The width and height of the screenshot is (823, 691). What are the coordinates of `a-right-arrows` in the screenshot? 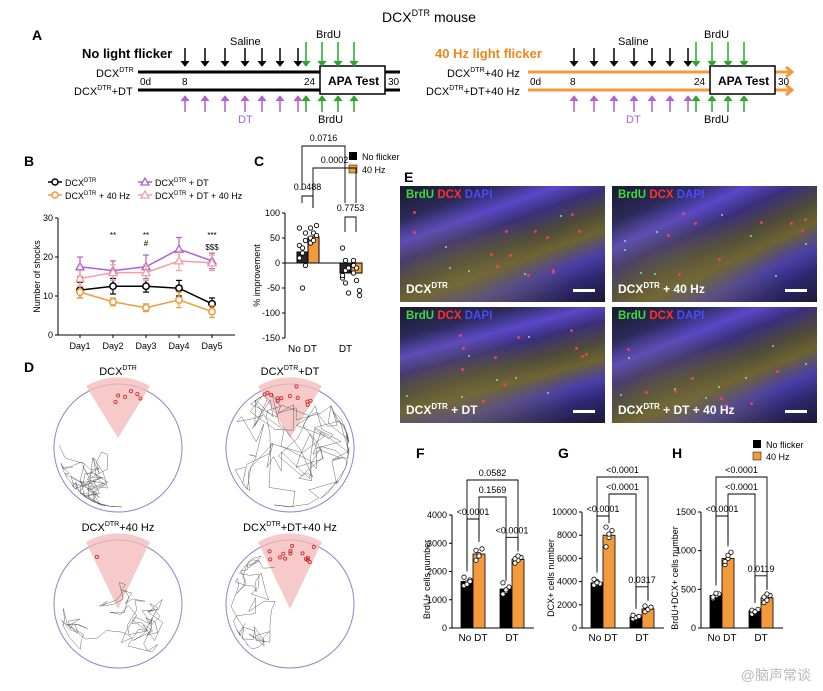 It's located at (659, 77).